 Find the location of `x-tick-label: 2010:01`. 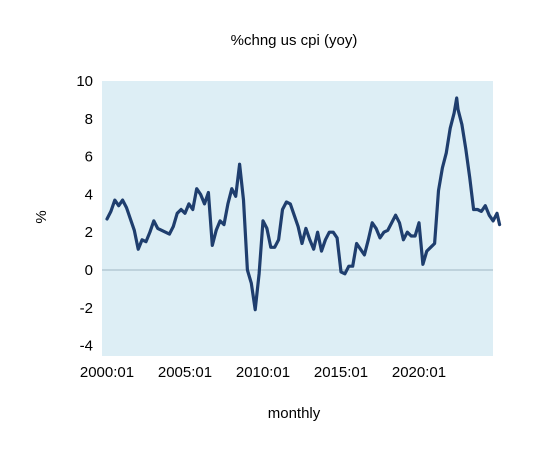

x-tick-label: 2010:01 is located at coordinates (263, 372).